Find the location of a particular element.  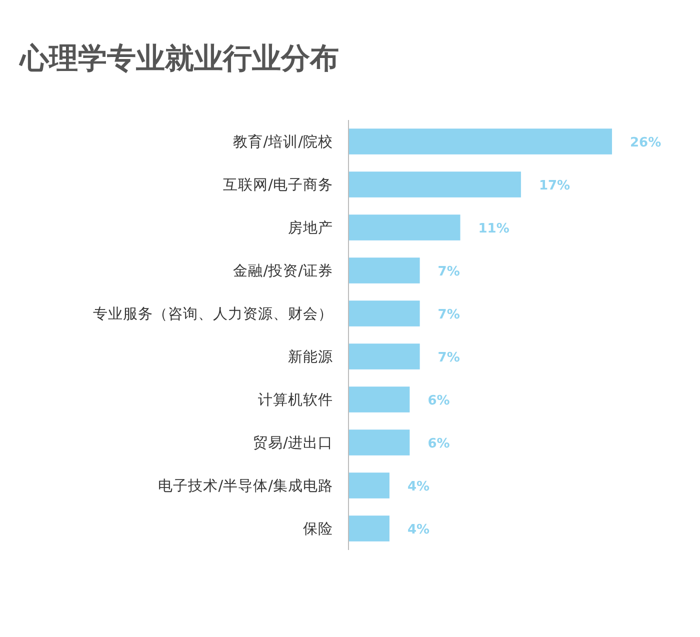

chart-title: 心理学专业就业行业分布 is located at coordinates (178, 58).